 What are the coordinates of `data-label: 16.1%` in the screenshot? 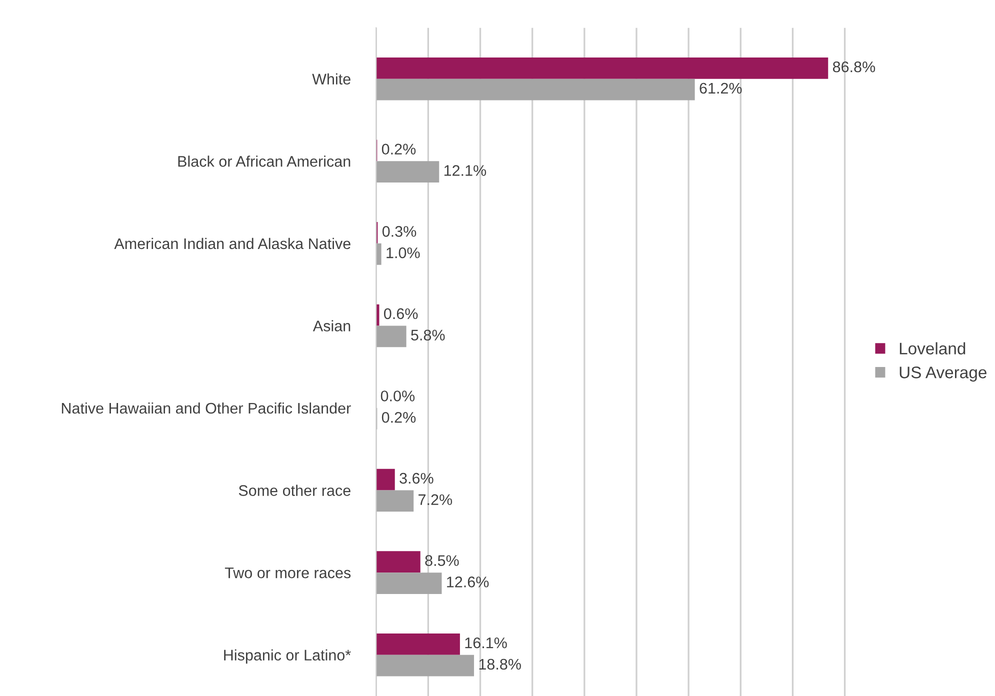 It's located at (486, 642).